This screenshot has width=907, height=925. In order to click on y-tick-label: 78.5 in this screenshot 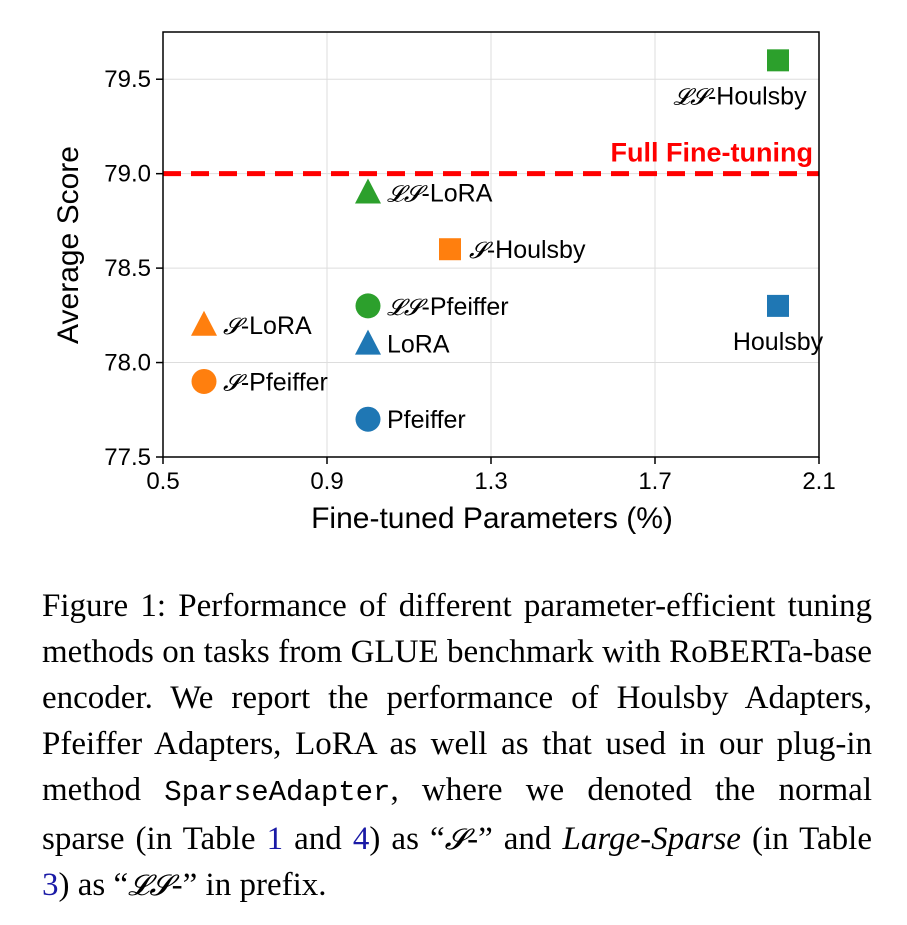, I will do `click(127, 268)`.